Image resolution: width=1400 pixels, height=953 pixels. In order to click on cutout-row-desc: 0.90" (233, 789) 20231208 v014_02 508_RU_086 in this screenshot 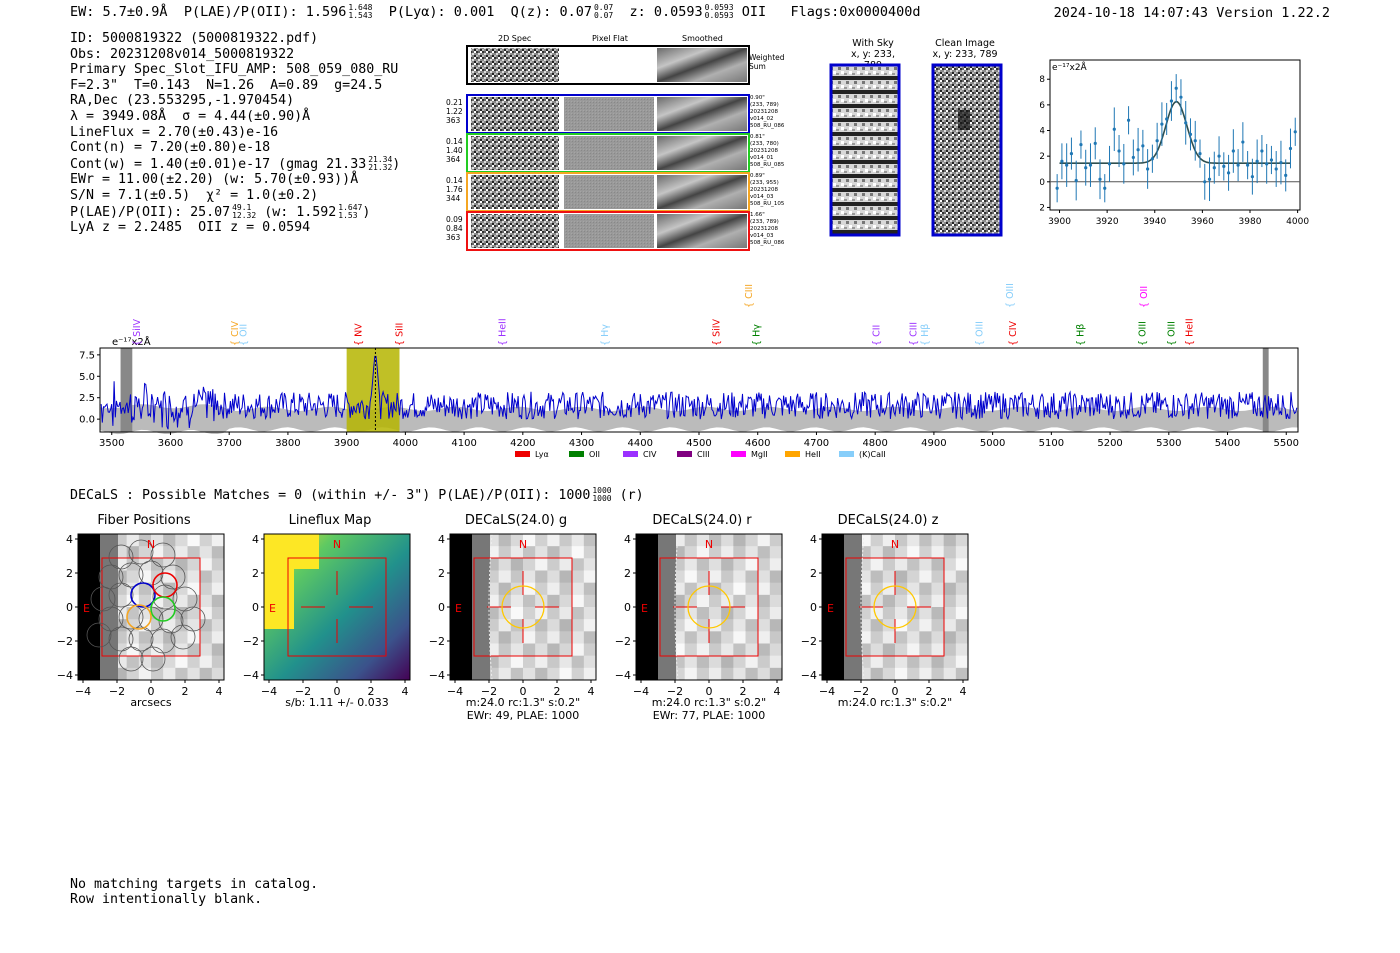, I will do `click(767, 112)`.